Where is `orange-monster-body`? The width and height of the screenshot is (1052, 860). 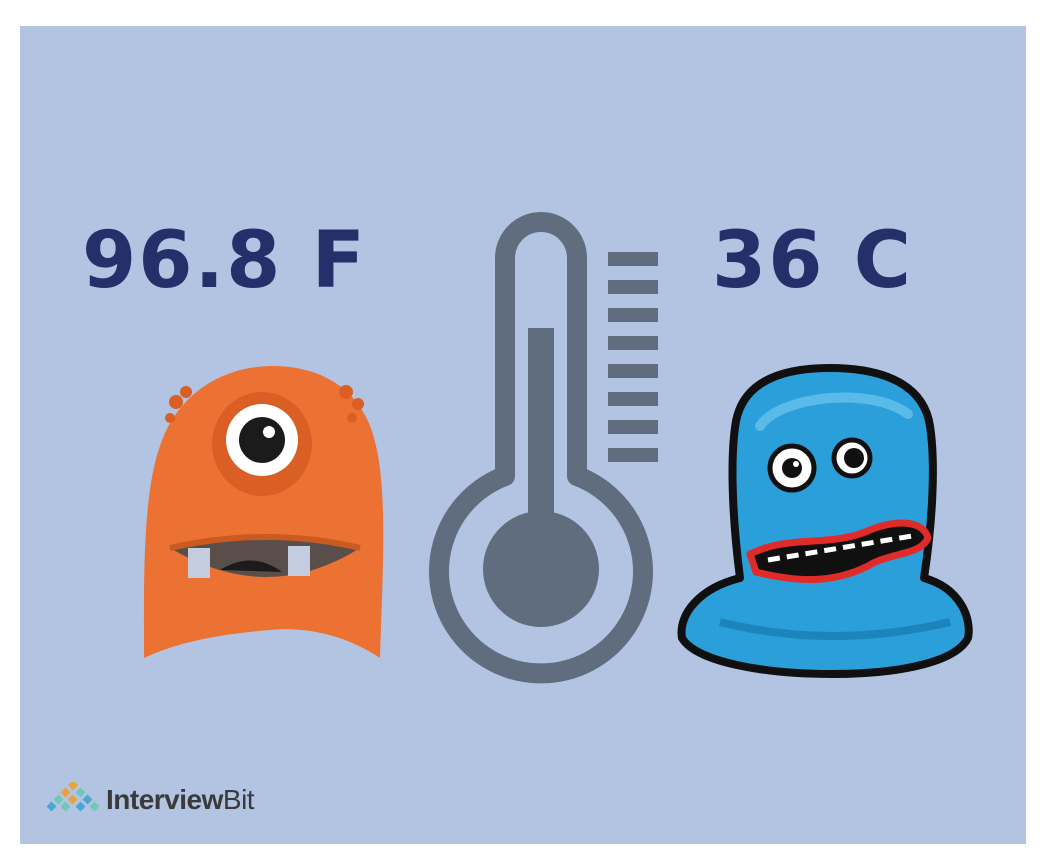 orange-monster-body is located at coordinates (263, 512).